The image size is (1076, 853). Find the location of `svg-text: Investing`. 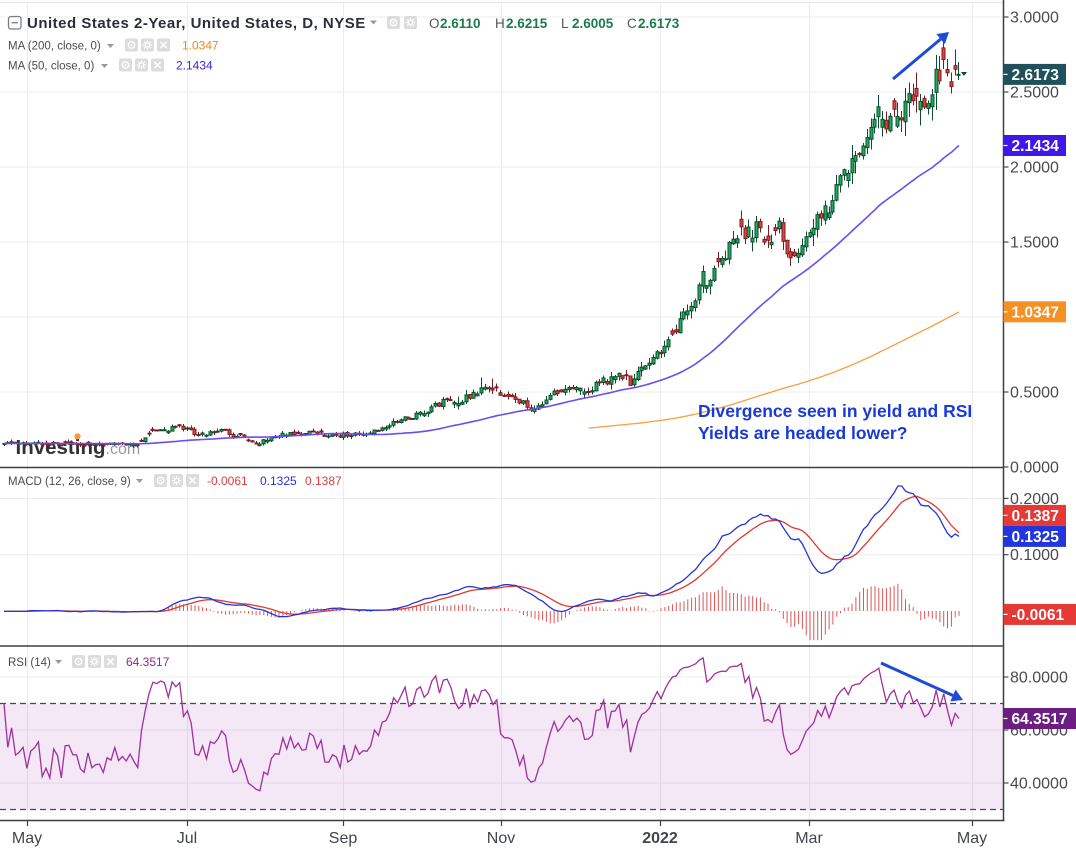

svg-text: Investing is located at coordinates (61, 447).